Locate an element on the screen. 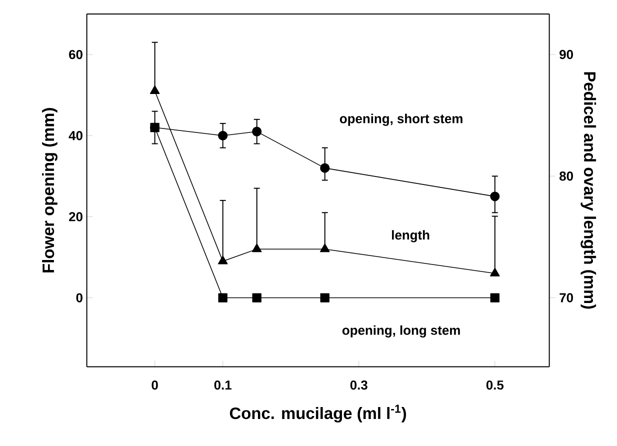 This screenshot has width=617, height=446. x-tick-label: 0.1 is located at coordinates (223, 385).